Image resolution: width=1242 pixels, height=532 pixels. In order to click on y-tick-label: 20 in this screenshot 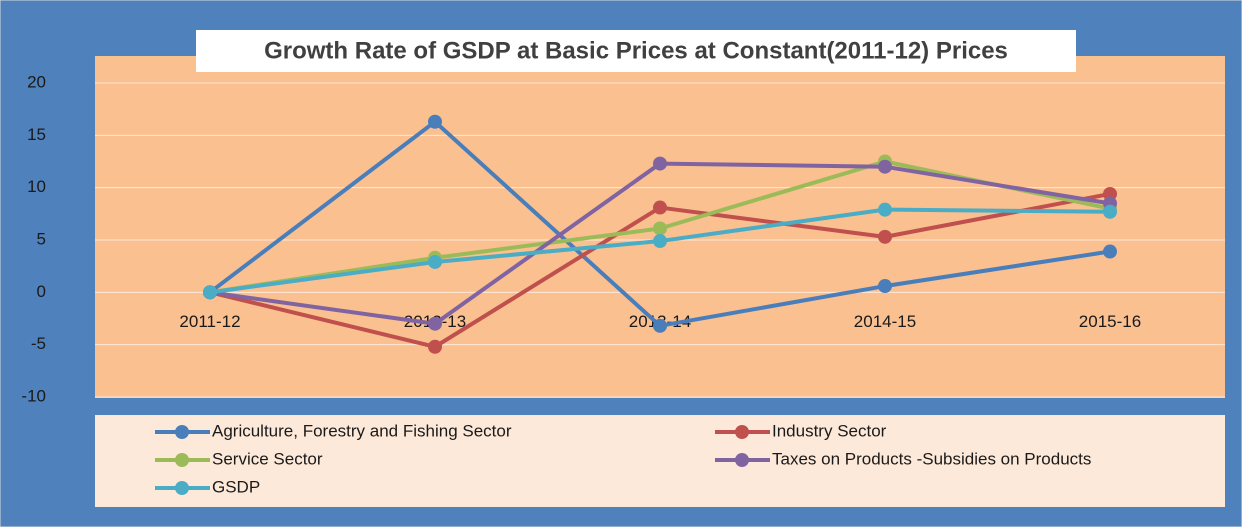, I will do `click(36, 81)`.